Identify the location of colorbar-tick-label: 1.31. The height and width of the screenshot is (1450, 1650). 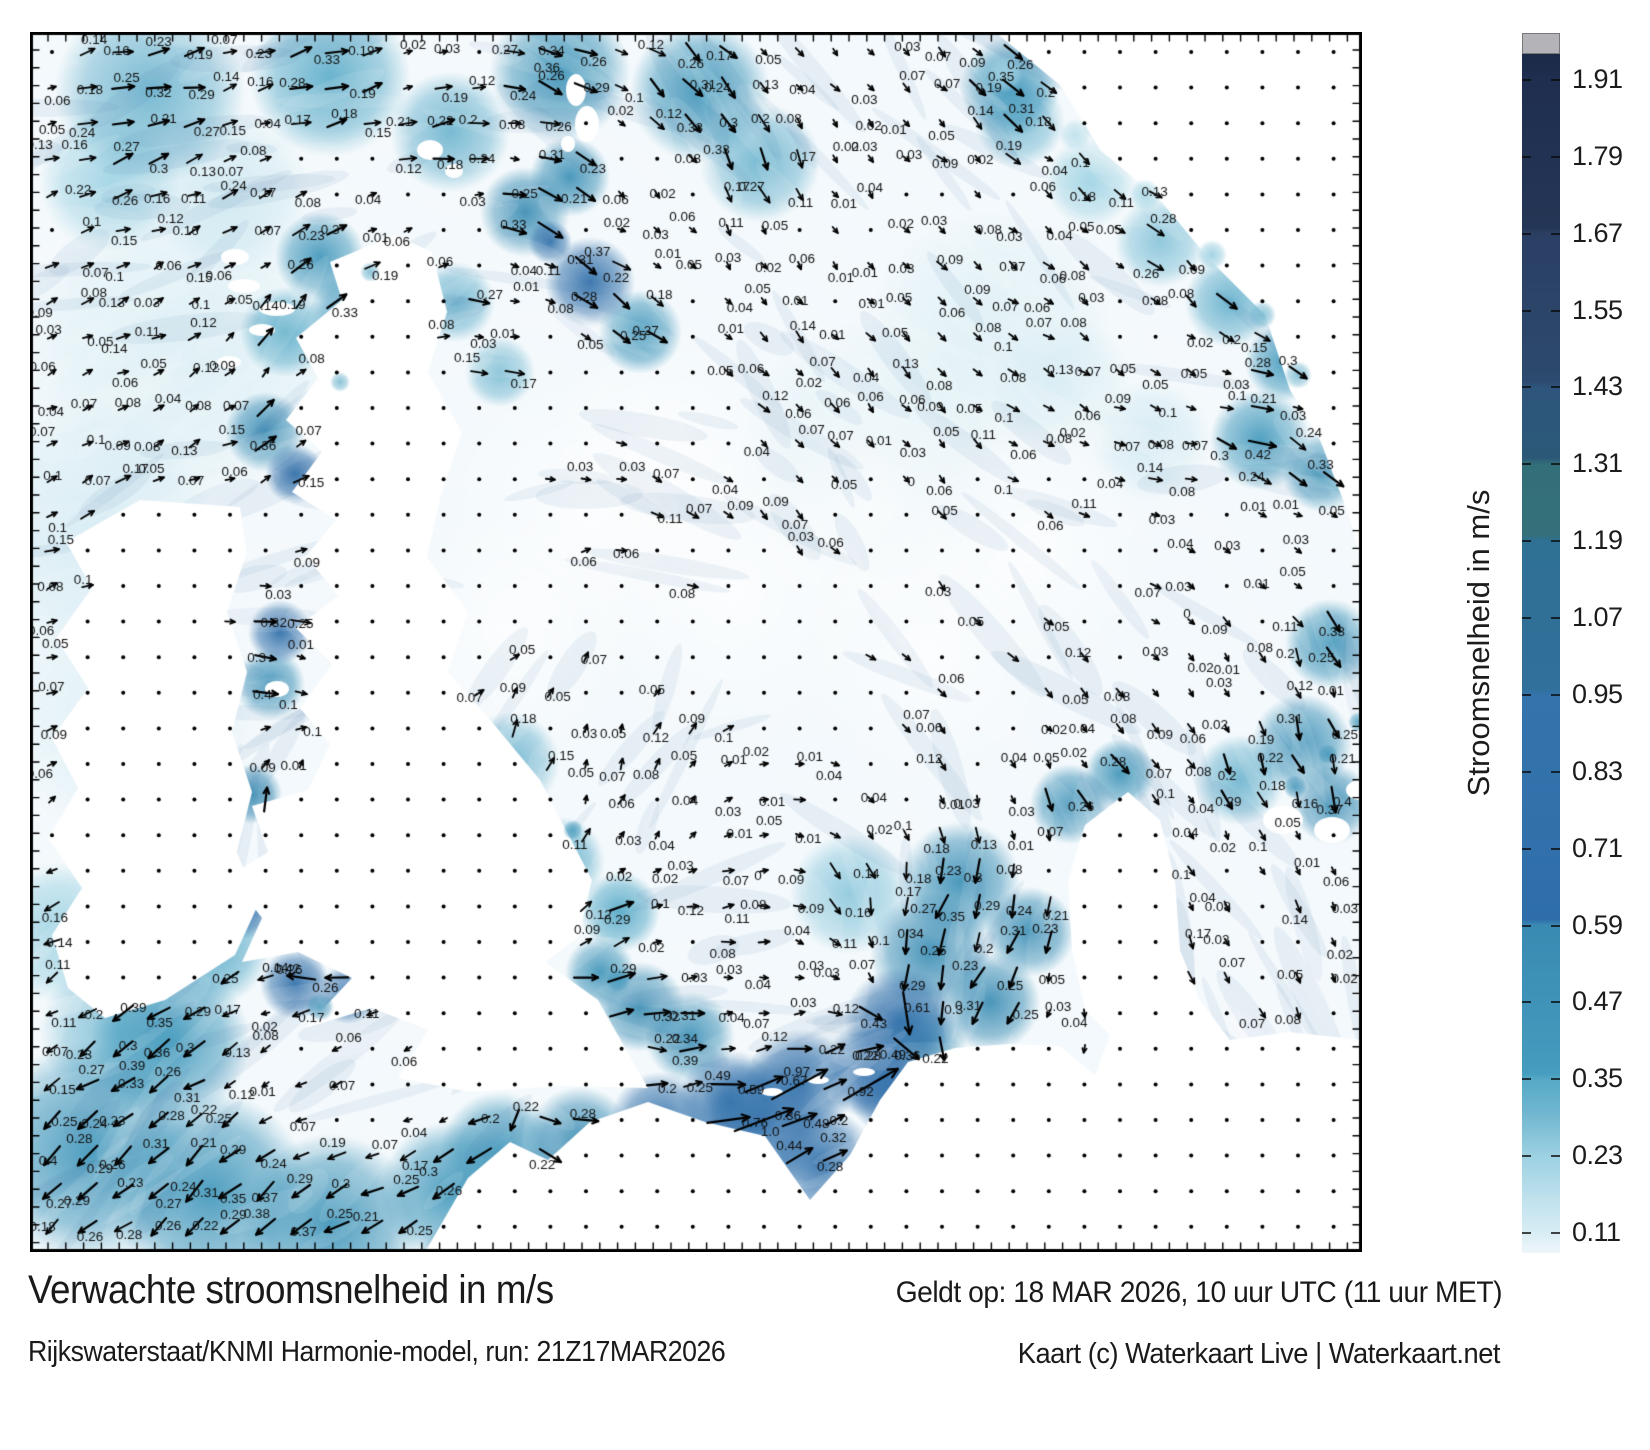
(1597, 463).